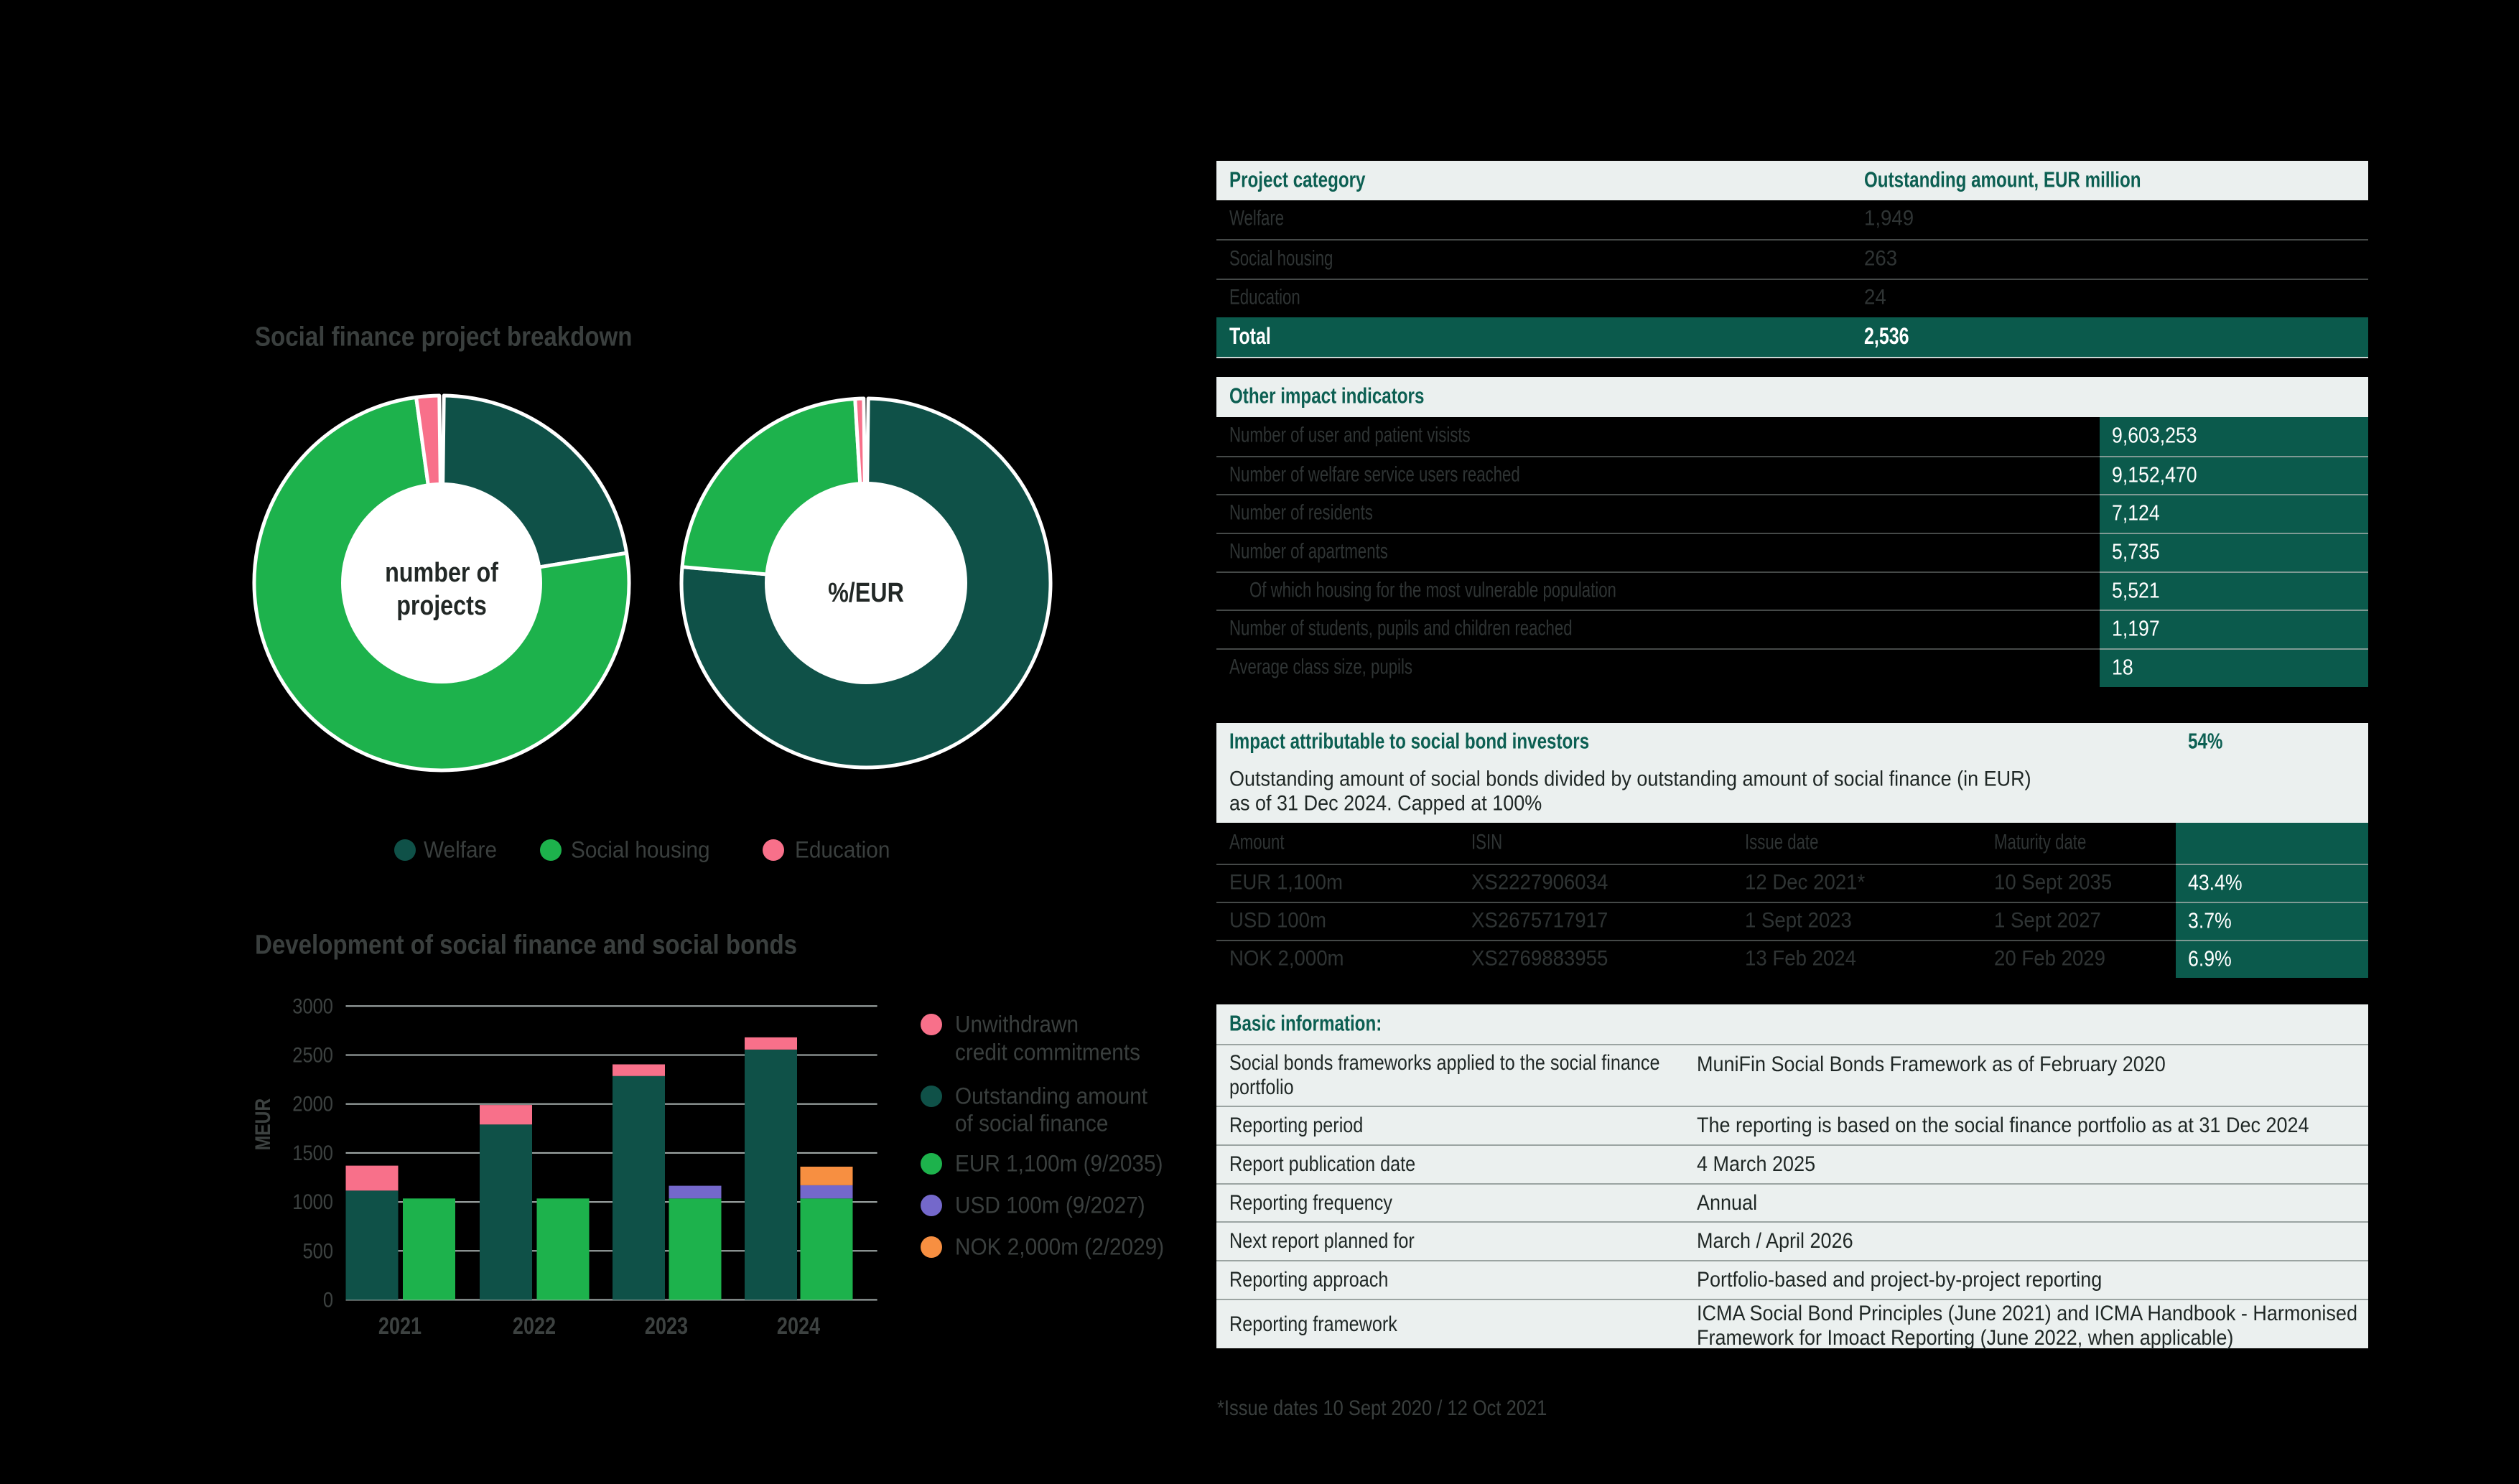  I want to click on svg-text: 2021, so click(400, 1327).